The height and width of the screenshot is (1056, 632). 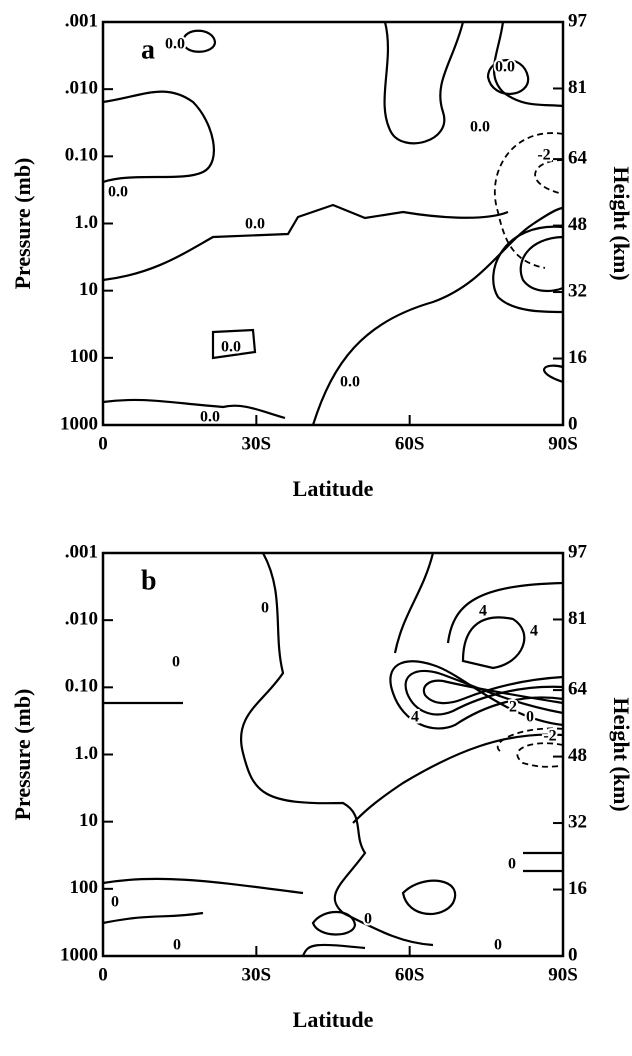 What do you see at coordinates (149, 580) in the screenshot?
I see `panel-label: b` at bounding box center [149, 580].